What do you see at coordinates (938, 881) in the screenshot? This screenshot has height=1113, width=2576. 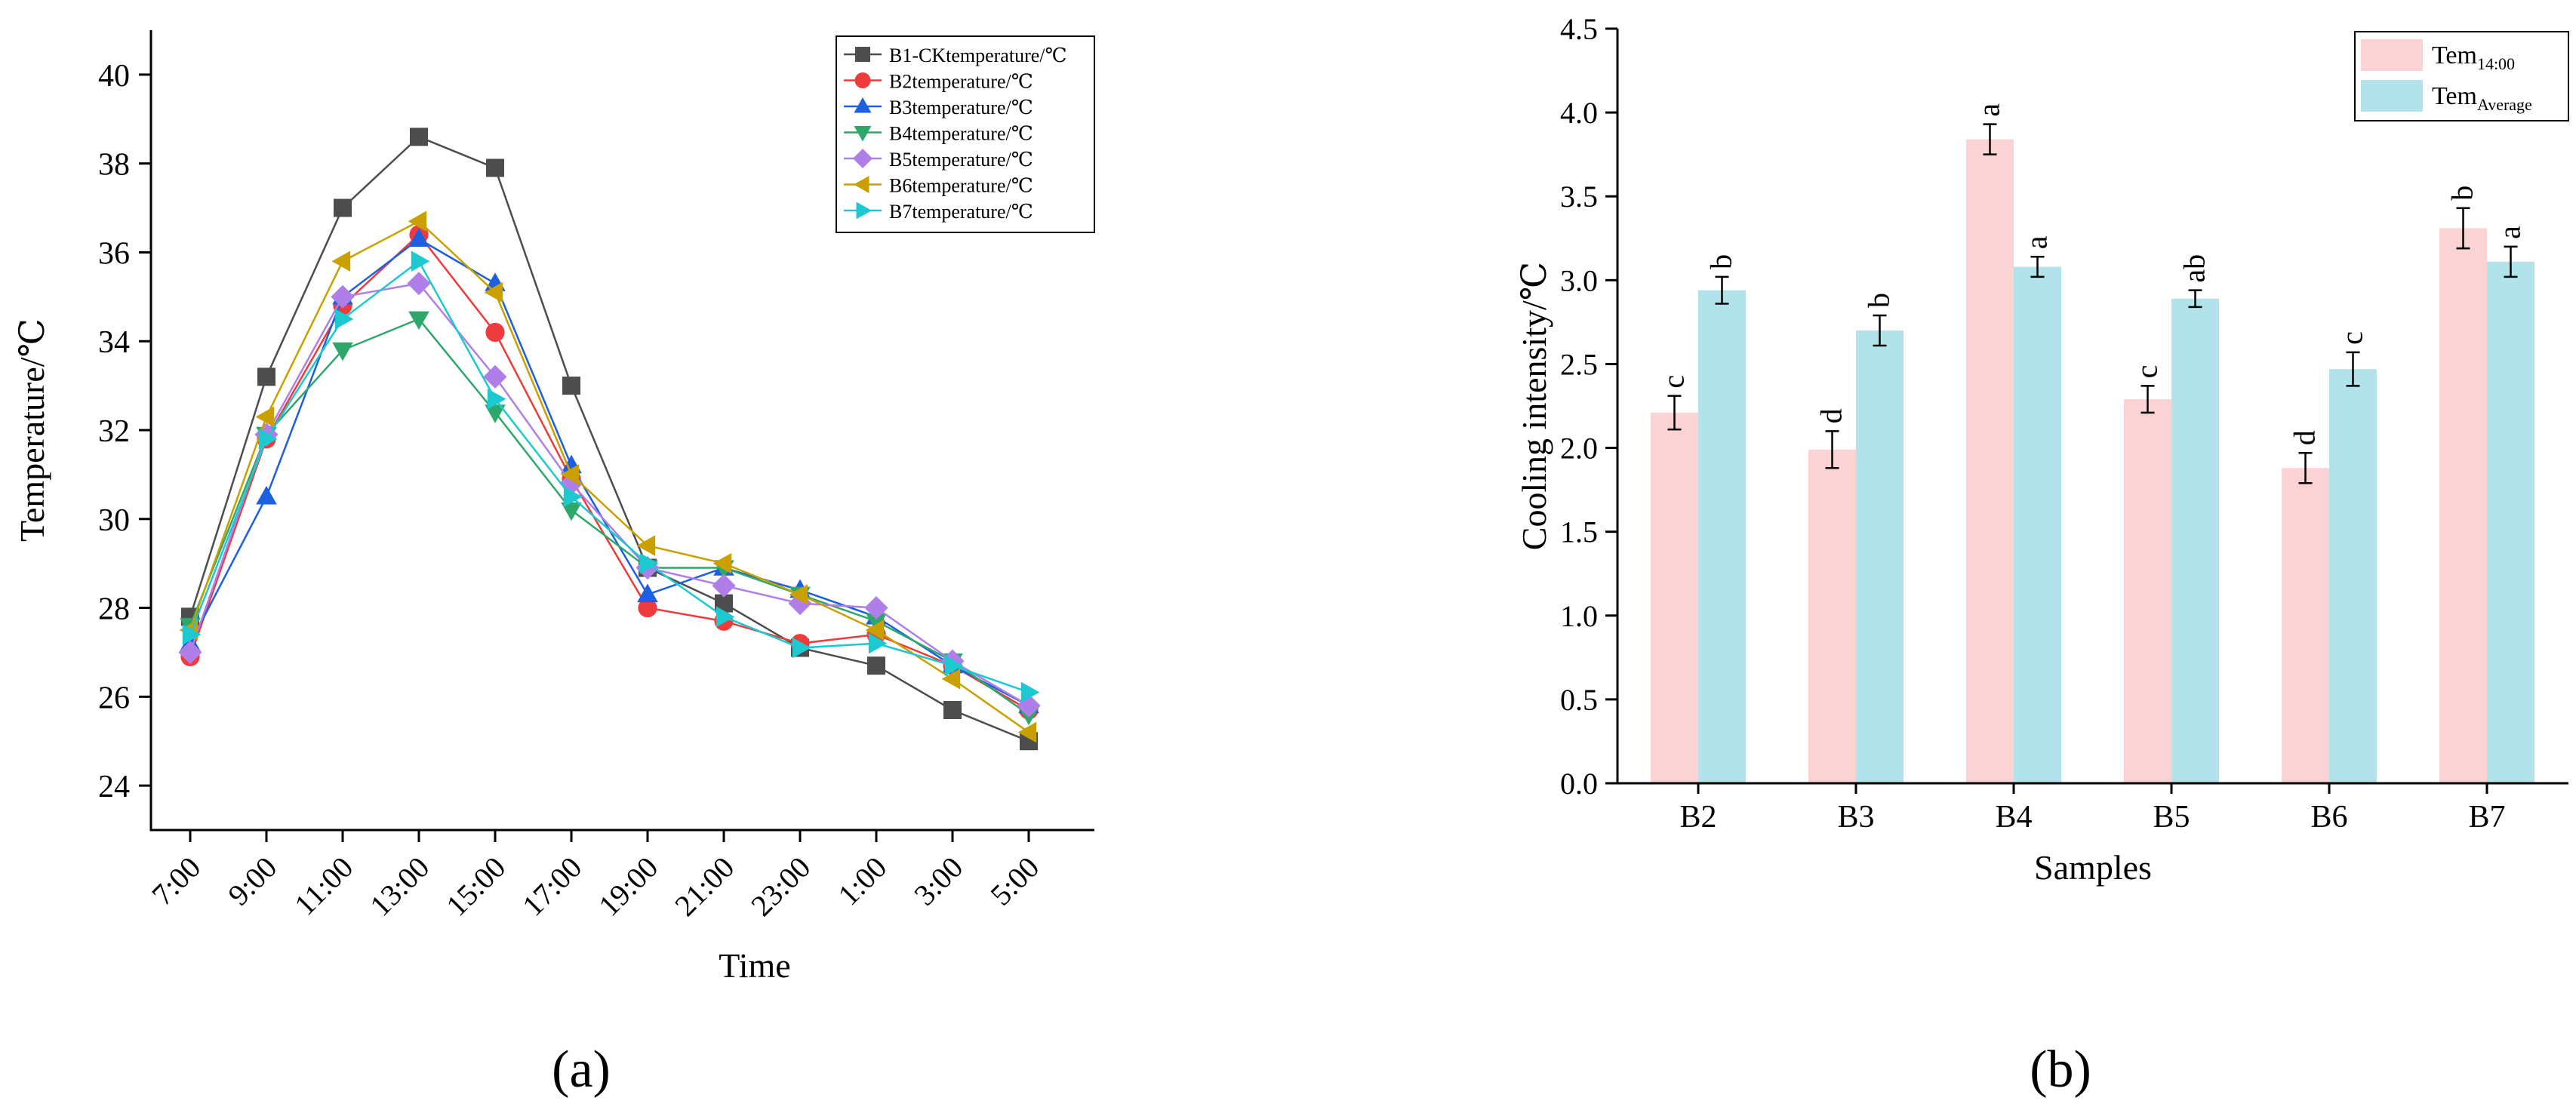 I see `line-chart-x-tick-label: 3:00` at bounding box center [938, 881].